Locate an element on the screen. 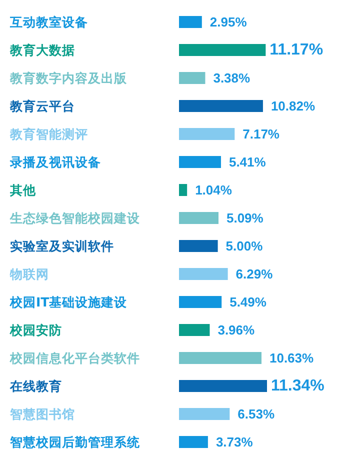 The image size is (340, 470). category-label: 校园信息化平台类软件 is located at coordinates (75, 358).